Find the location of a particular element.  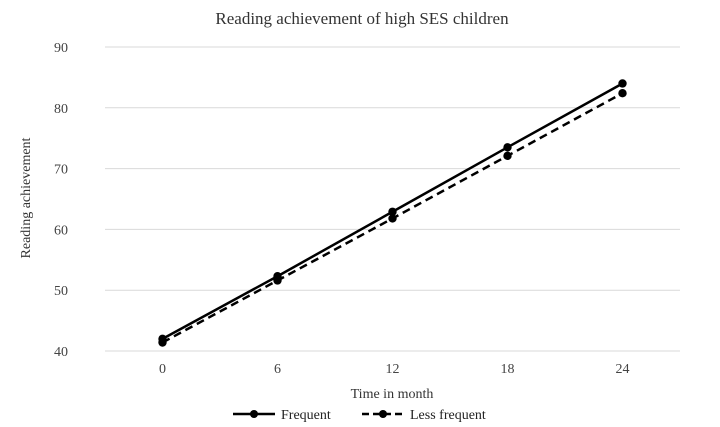

y-axis-label: Reading achievement is located at coordinates (26, 197).